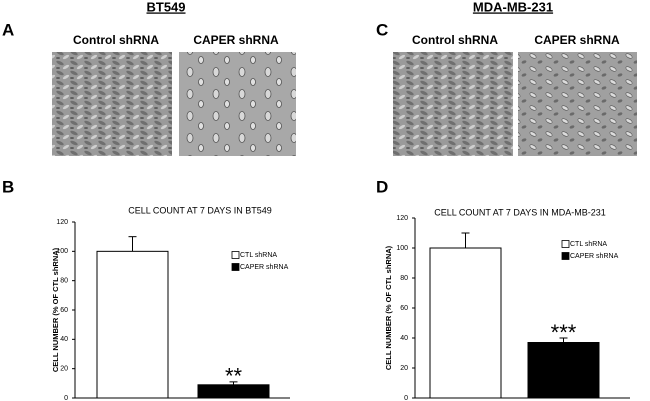  Describe the element at coordinates (200, 210) in the screenshot. I see `chart-title: CELL COUNT AT 7 DAYS IN BT549` at that location.